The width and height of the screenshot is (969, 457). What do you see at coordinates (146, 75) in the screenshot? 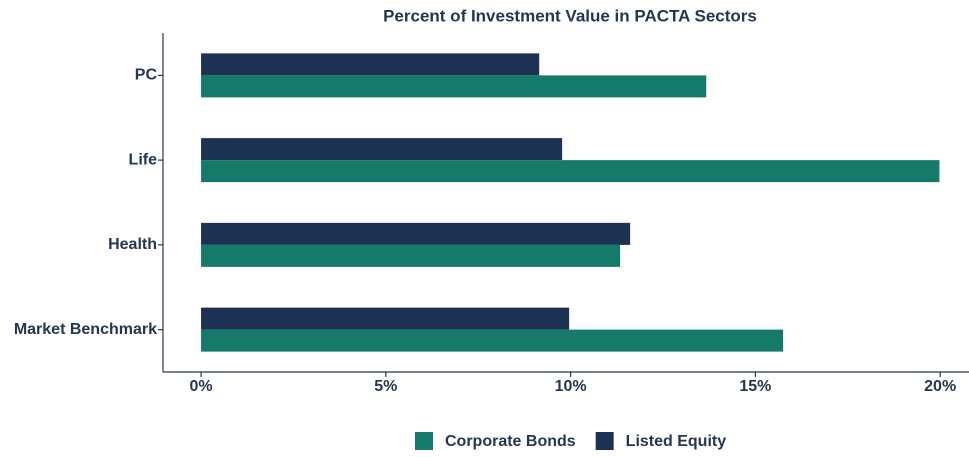
I see `y-tick-label: PC` at bounding box center [146, 75].